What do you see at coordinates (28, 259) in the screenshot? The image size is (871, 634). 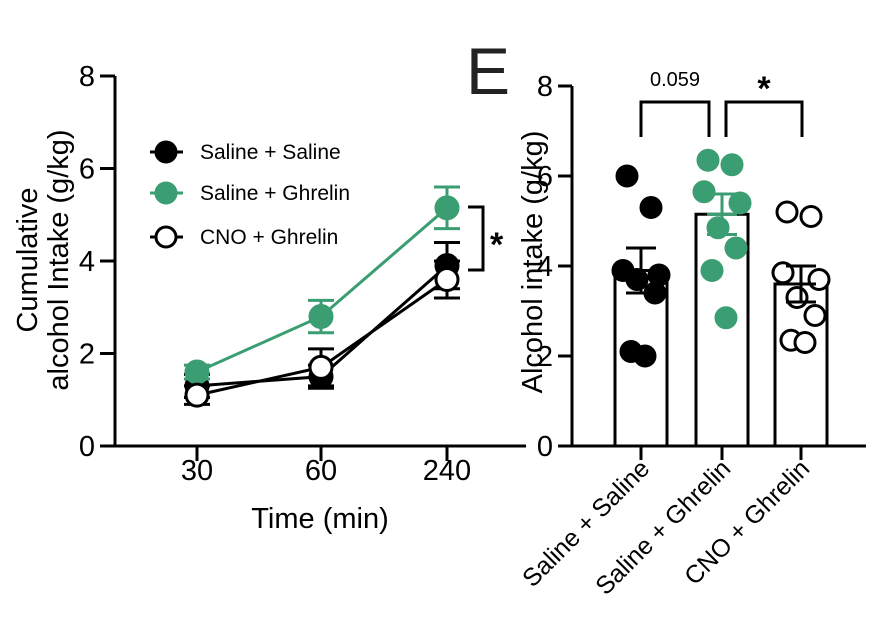 I see `y-axis-label-line1: Cumulative` at bounding box center [28, 259].